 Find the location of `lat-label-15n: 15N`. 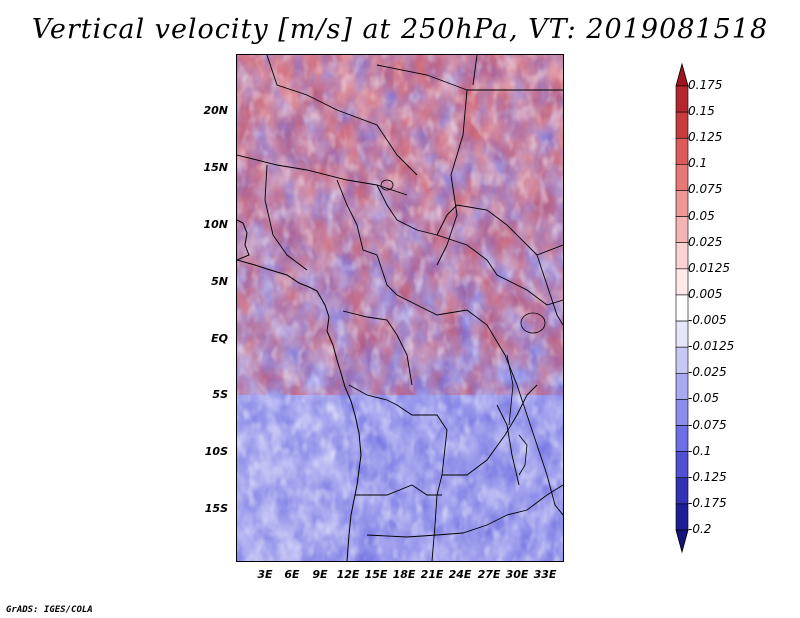

lat-label-15n: 15N is located at coordinates (215, 167).